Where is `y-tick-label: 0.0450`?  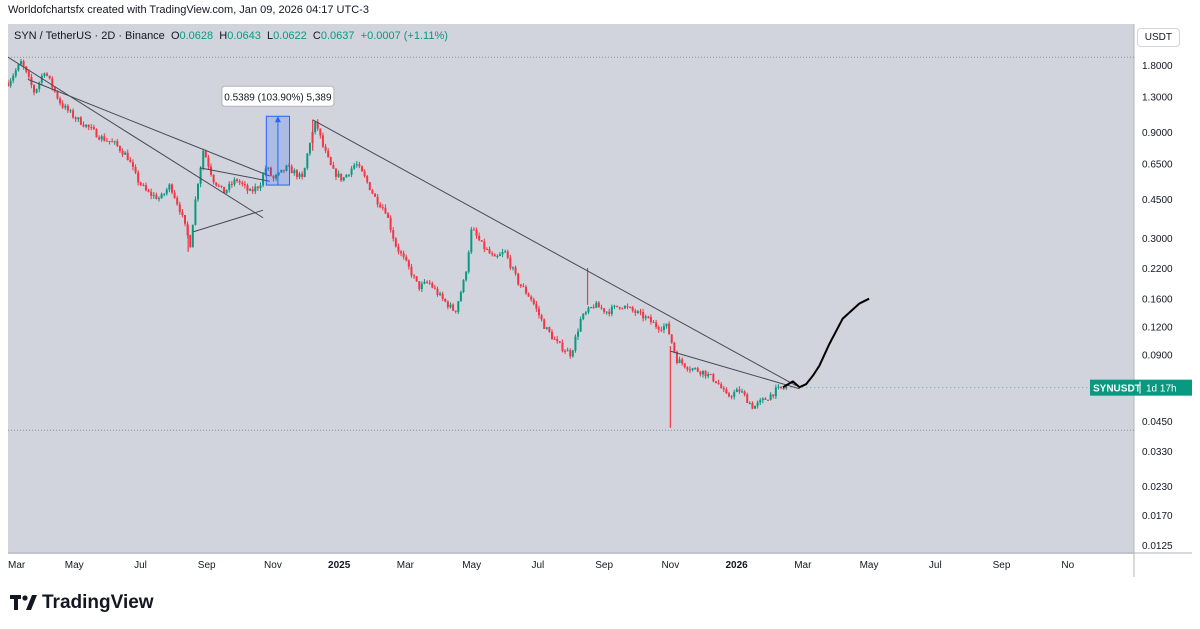 y-tick-label: 0.0450 is located at coordinates (1157, 422).